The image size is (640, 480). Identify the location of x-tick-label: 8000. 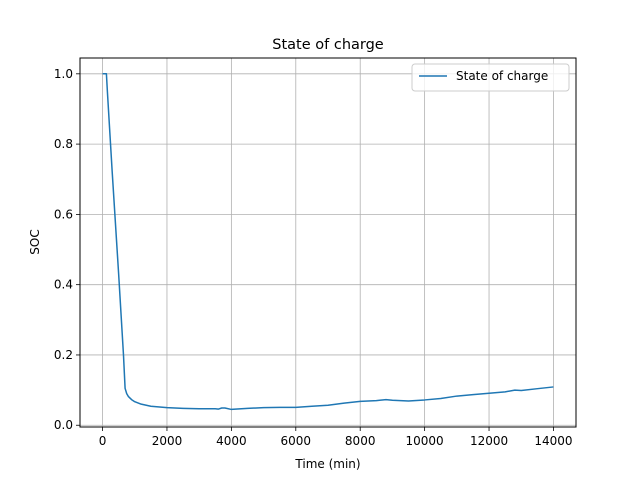
(360, 441).